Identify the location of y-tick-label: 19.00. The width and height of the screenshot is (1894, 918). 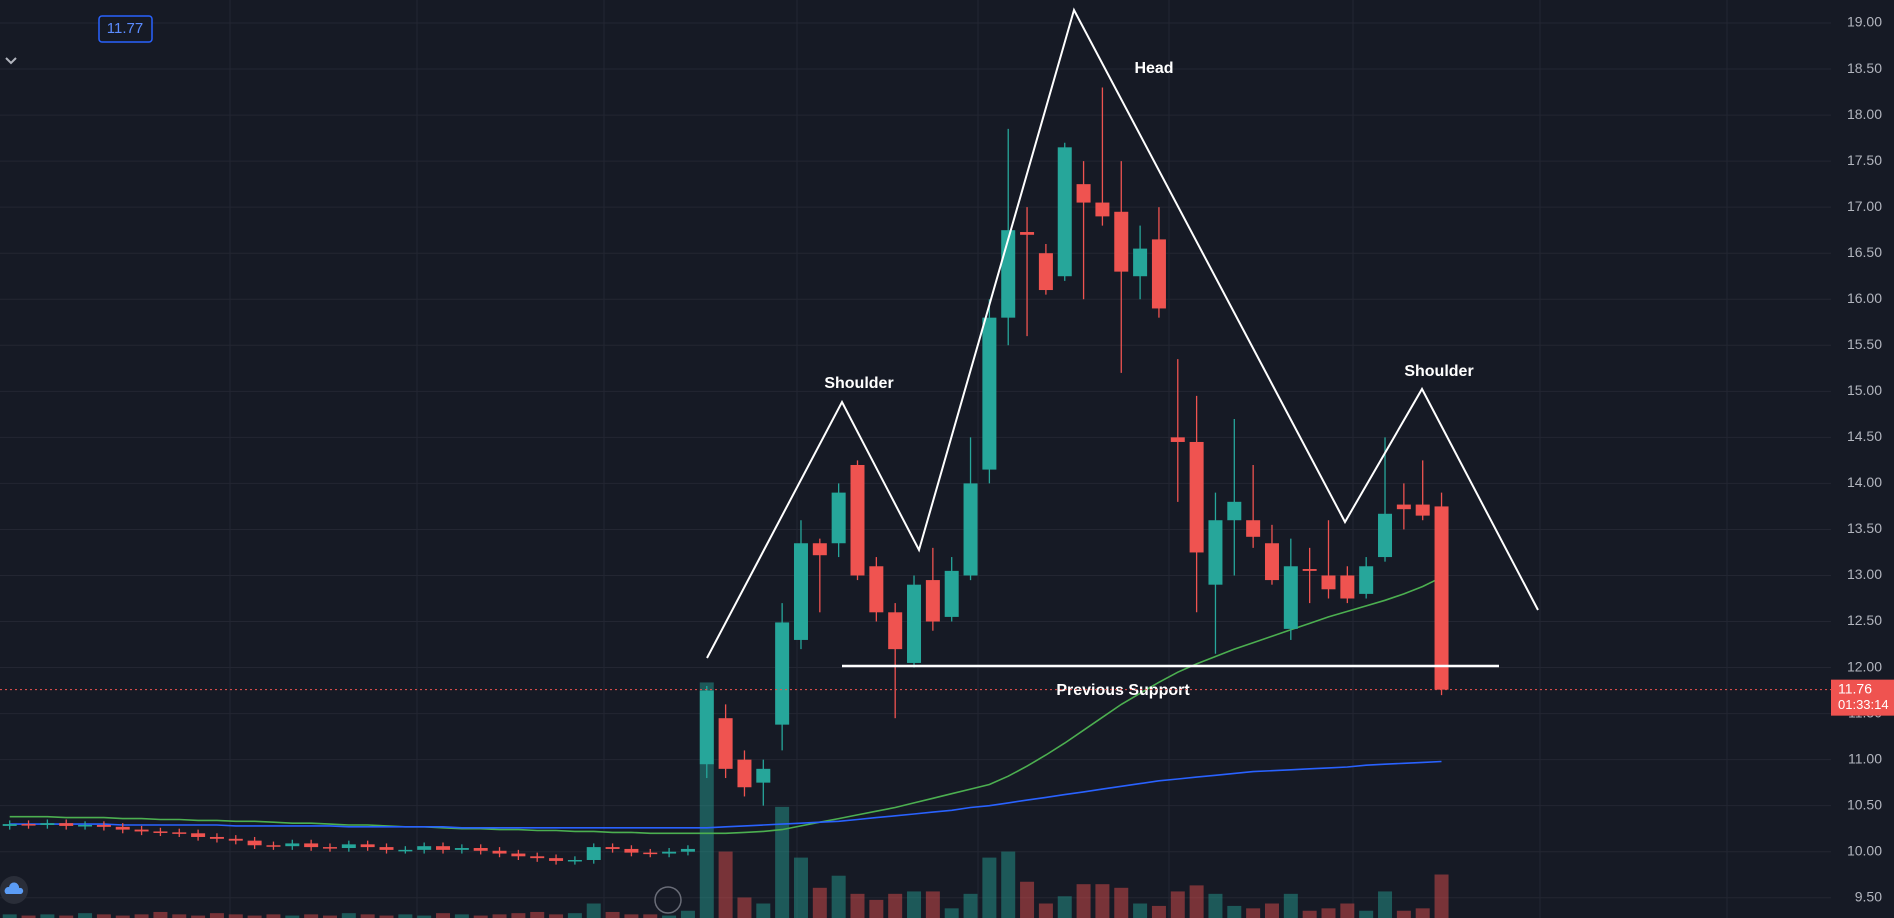
(1864, 22).